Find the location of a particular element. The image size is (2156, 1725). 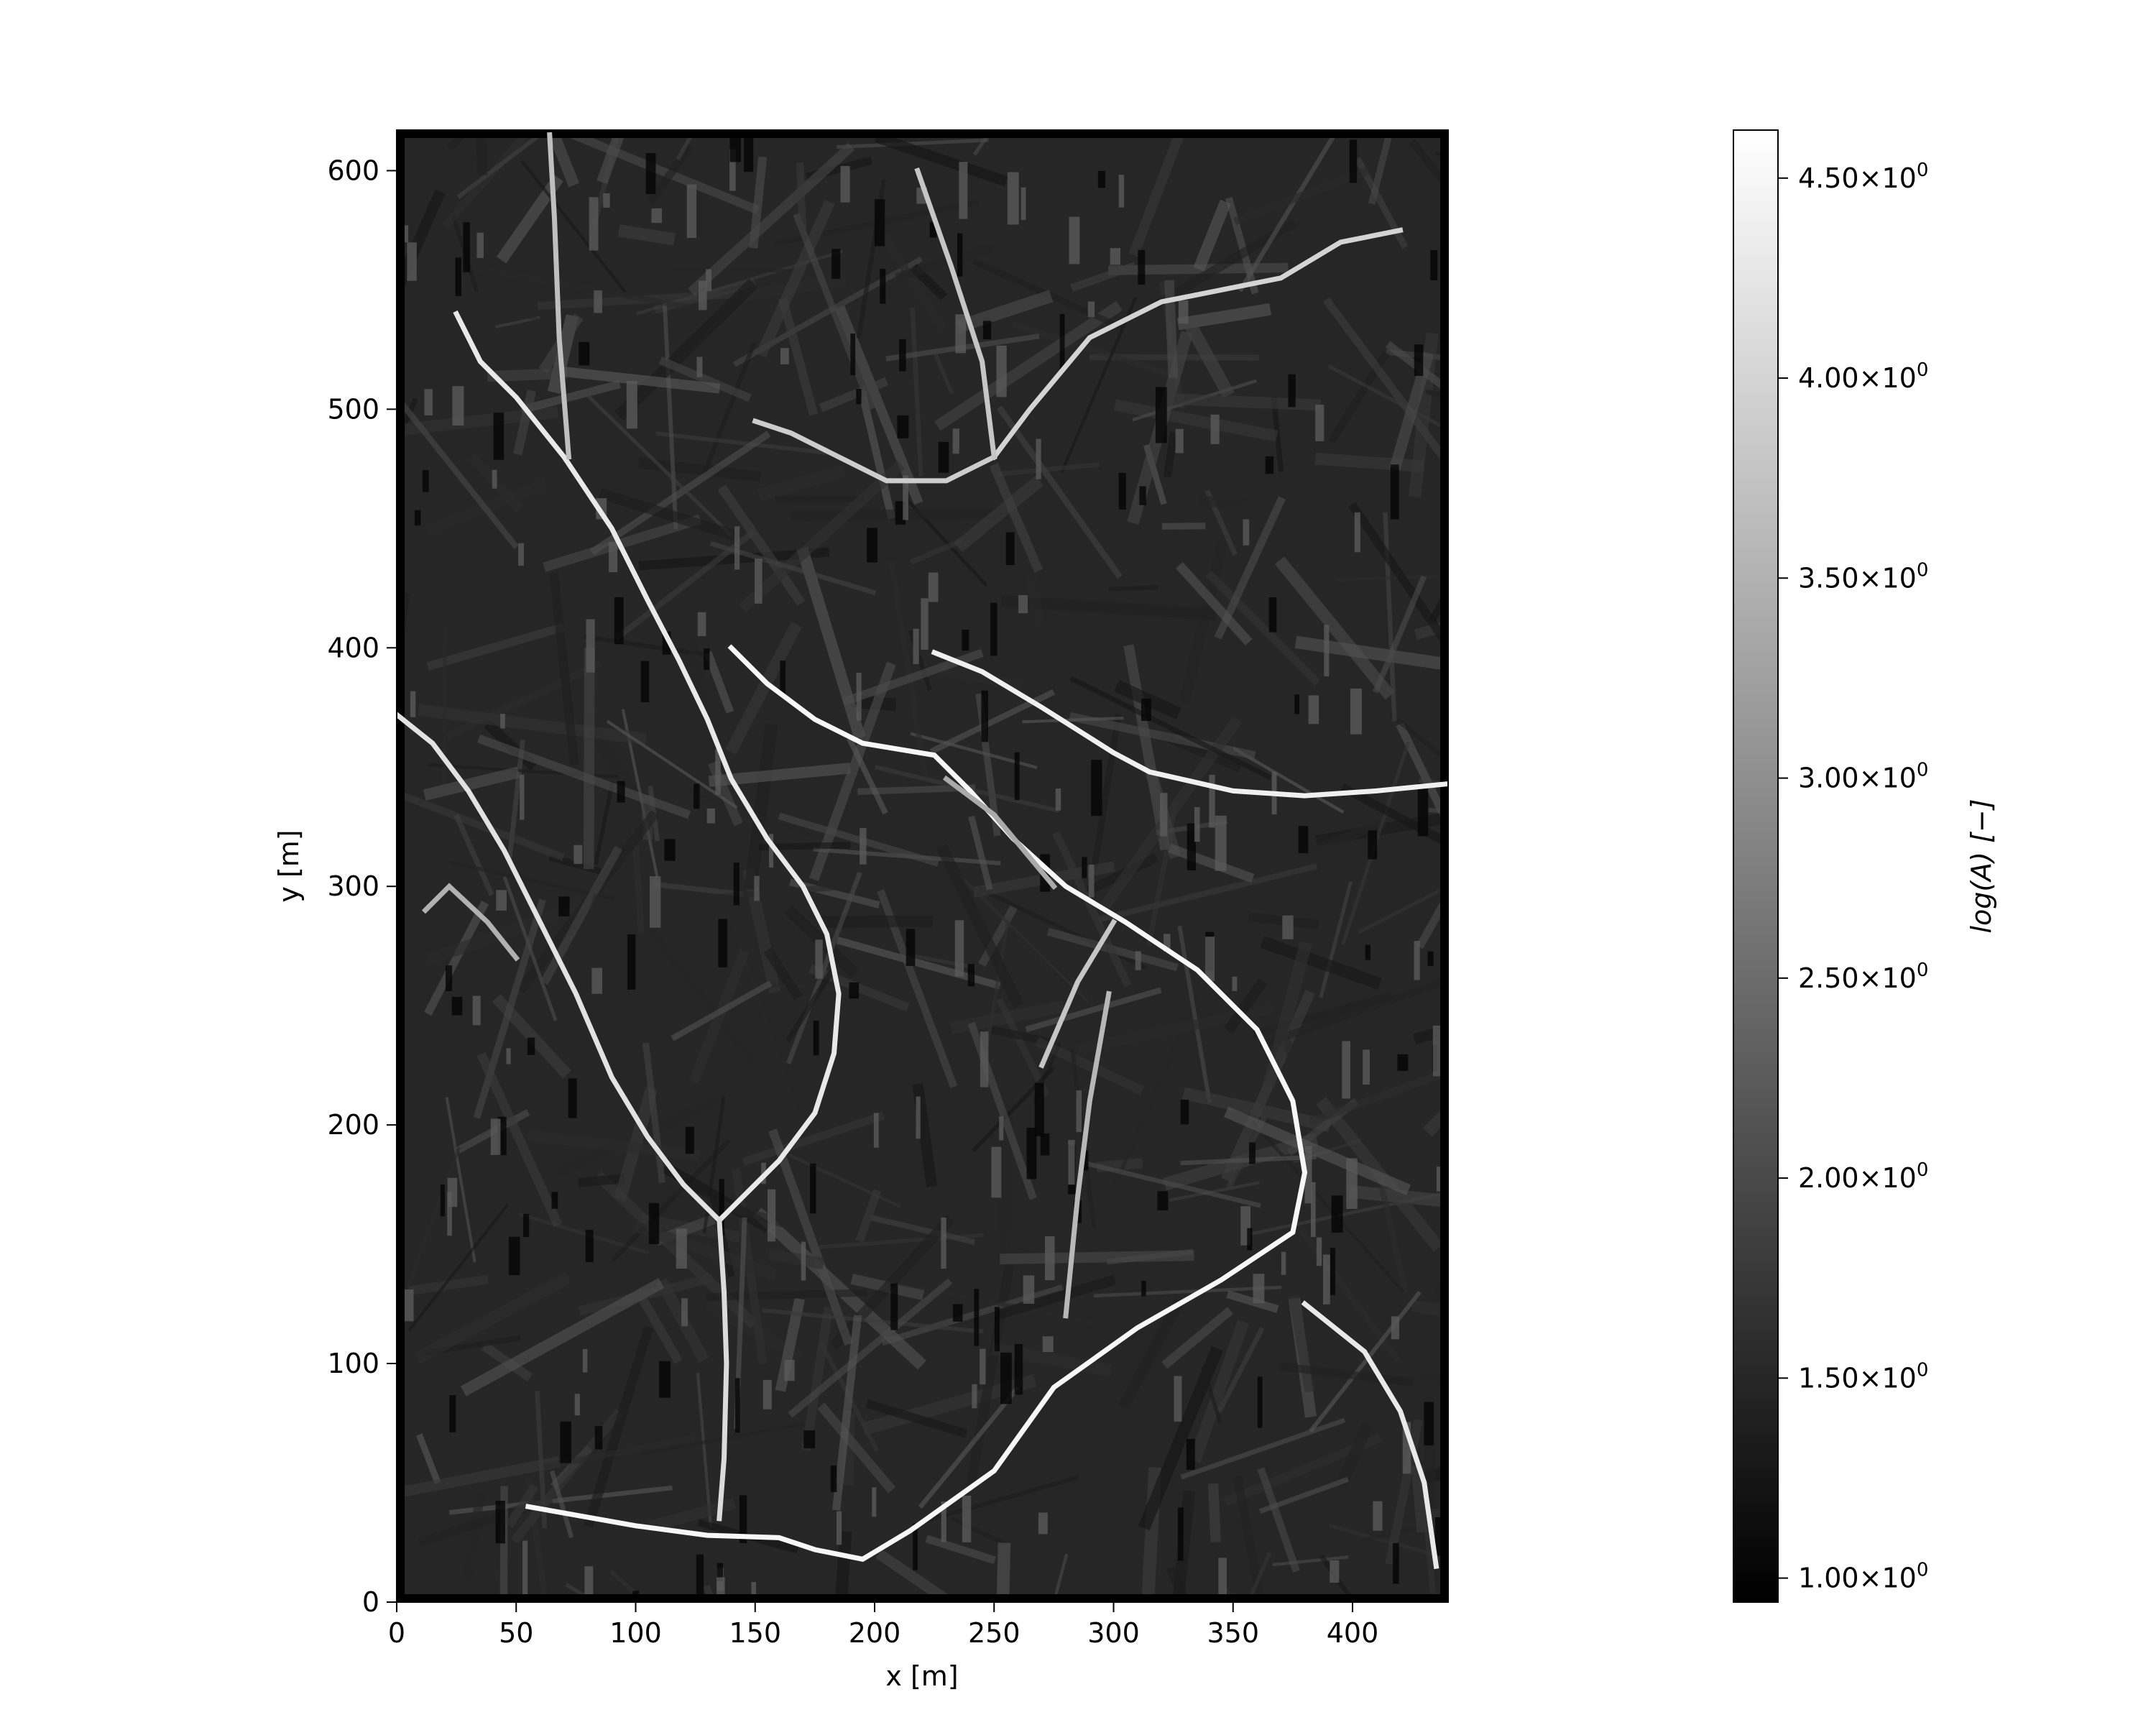

x-tick-label: 200 is located at coordinates (875, 1633).